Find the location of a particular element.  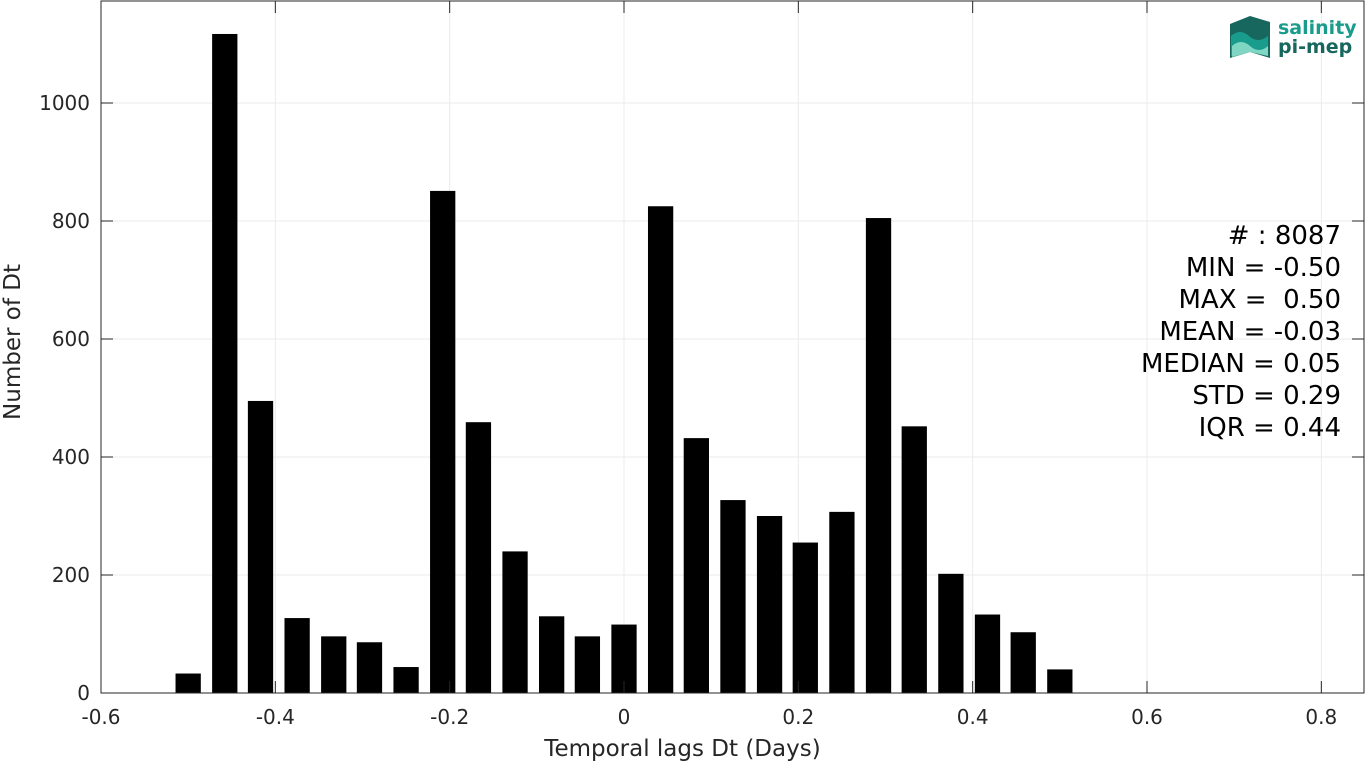

y-tick-label: 1000 is located at coordinates (64, 103).